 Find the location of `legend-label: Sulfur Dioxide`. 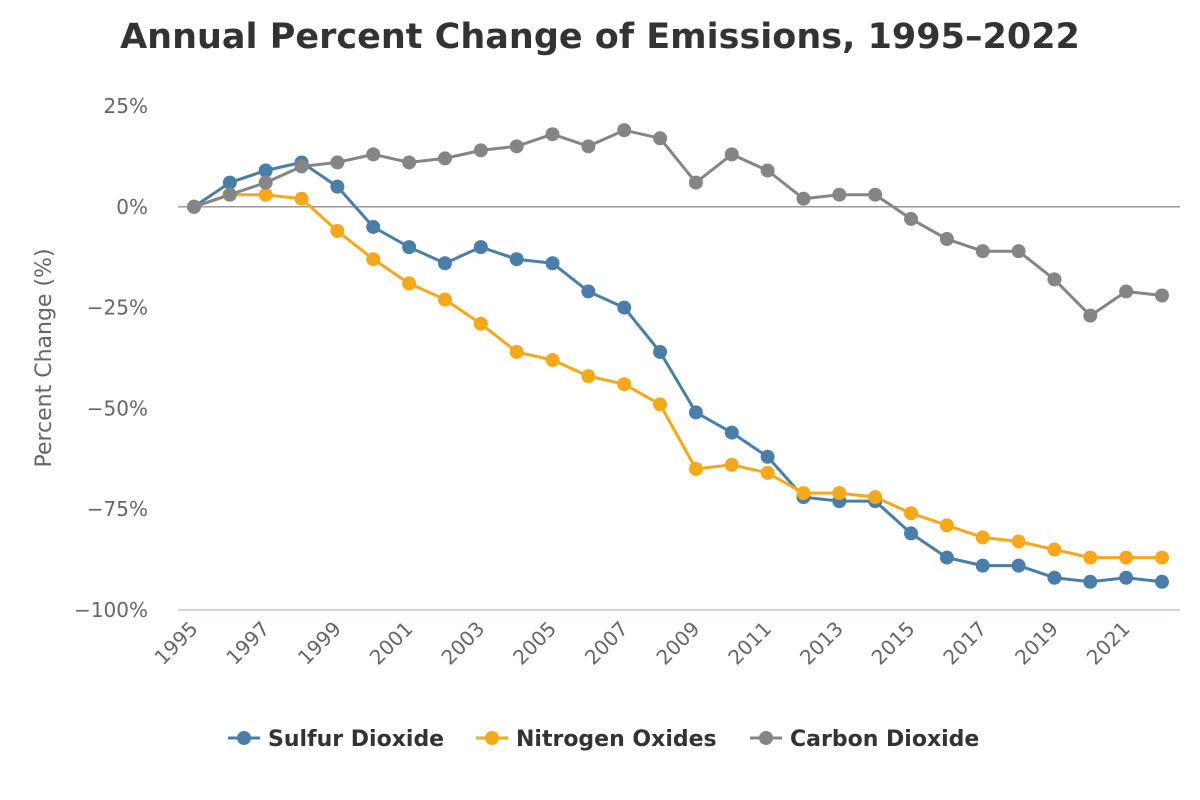

legend-label: Sulfur Dioxide is located at coordinates (356, 739).